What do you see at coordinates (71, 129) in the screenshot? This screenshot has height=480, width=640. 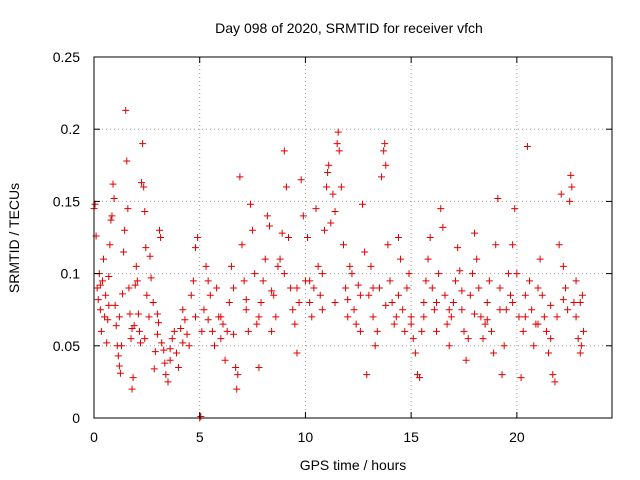 I see `y-tick-label: 0.2` at bounding box center [71, 129].